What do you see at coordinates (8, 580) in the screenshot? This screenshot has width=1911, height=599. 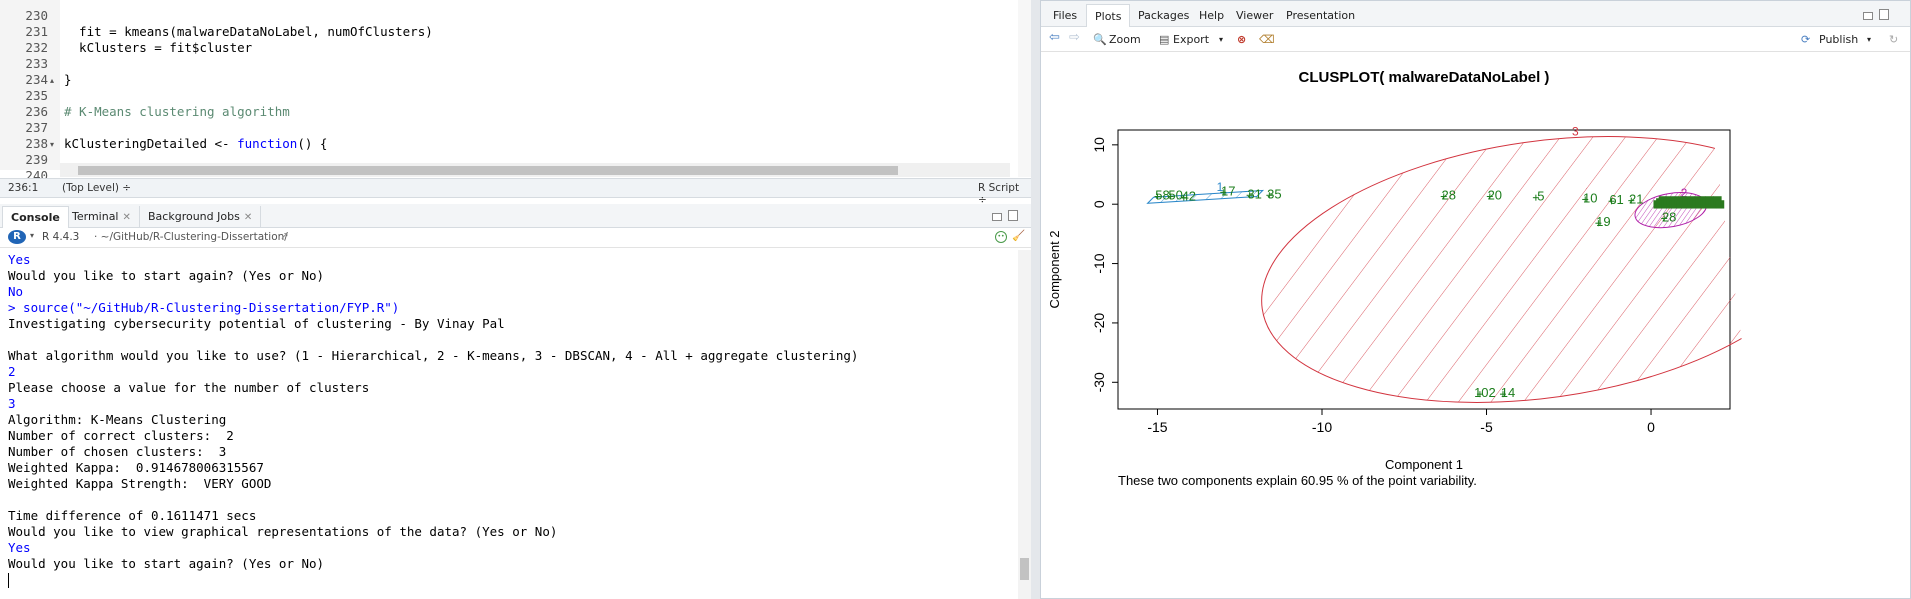 I see `console-cursor` at bounding box center [8, 580].